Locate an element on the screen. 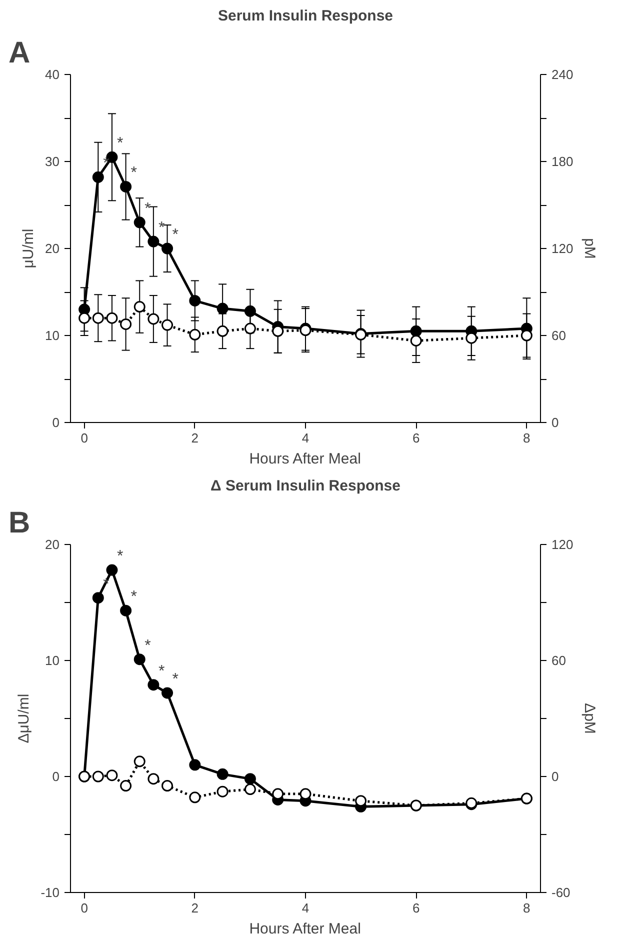  y-axis-title: μU/ml is located at coordinates (29, 248).